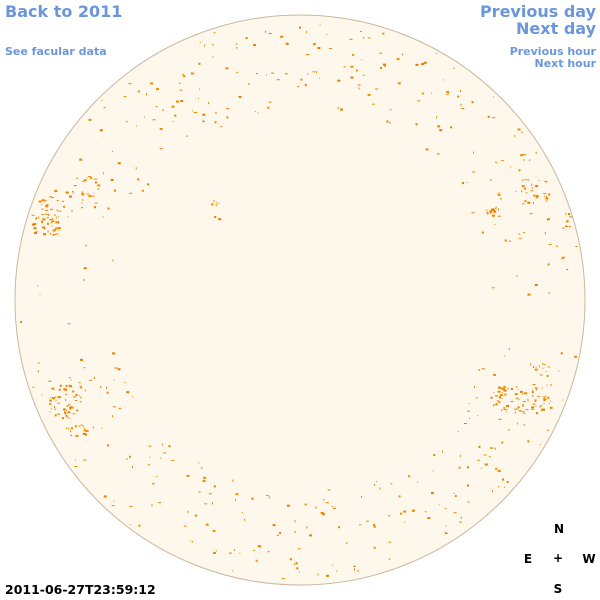  What do you see at coordinates (556, 28) in the screenshot?
I see `next-day-link: Next day` at bounding box center [556, 28].